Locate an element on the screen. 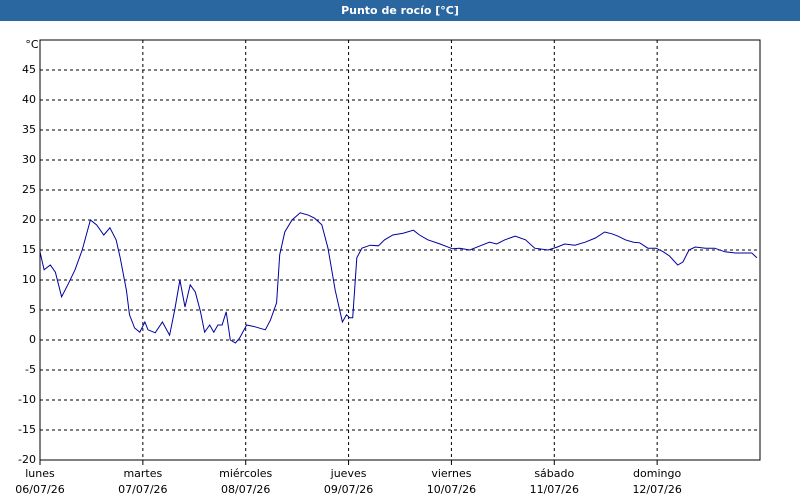 The width and height of the screenshot is (800, 500). y-tick-label: 40 is located at coordinates (29, 99).